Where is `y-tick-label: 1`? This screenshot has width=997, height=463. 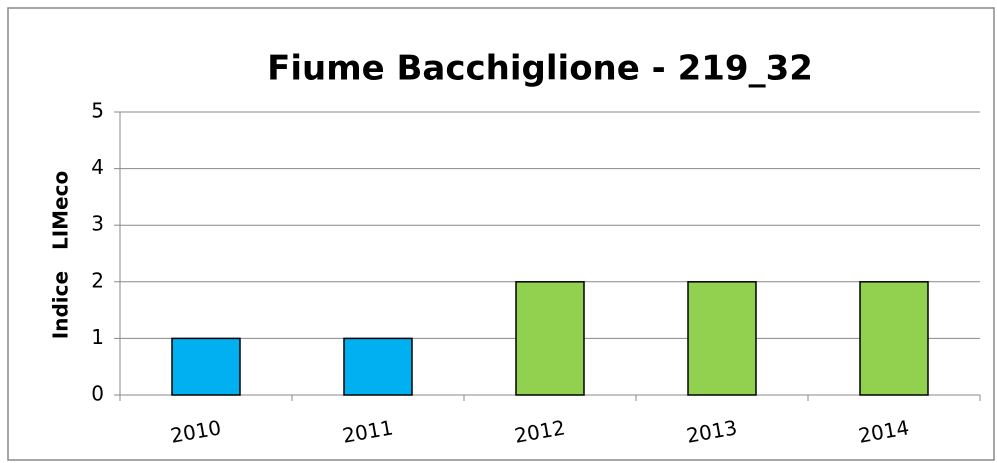 y-tick-label: 1 is located at coordinates (97, 337).